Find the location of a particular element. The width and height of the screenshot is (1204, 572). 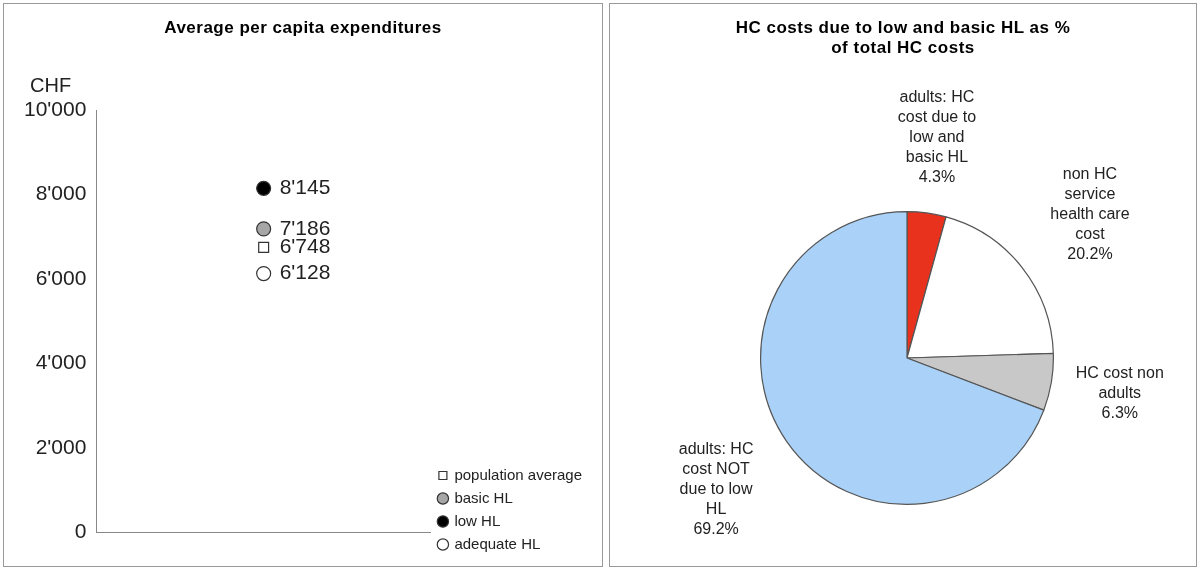

y-tick-label: 4'000 is located at coordinates (61, 362).